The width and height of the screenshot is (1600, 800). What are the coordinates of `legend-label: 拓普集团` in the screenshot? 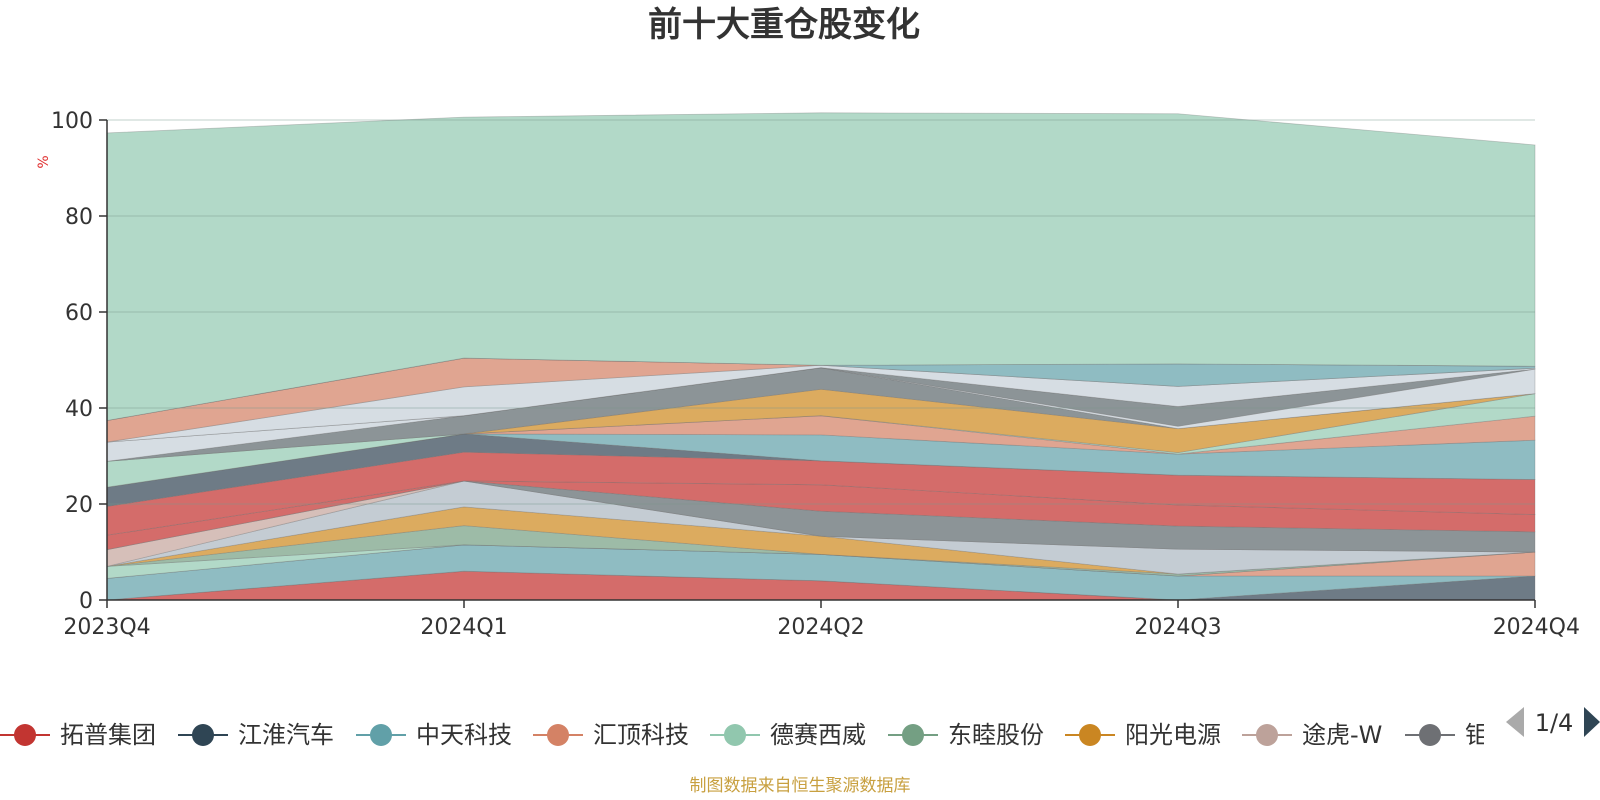 It's located at (108, 735).